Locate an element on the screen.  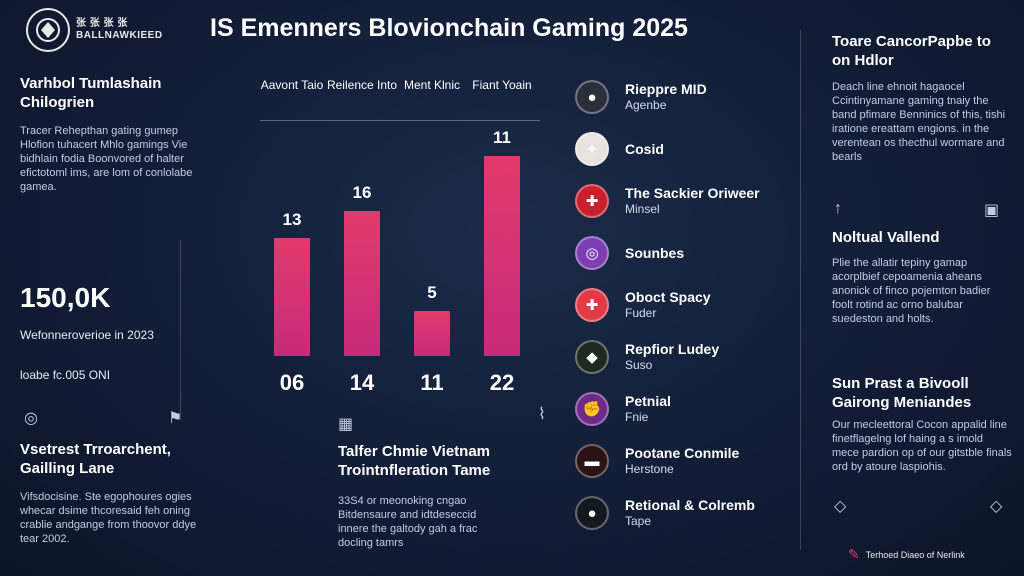
chart-category-0: Aavont Taio is located at coordinates (292, 85).